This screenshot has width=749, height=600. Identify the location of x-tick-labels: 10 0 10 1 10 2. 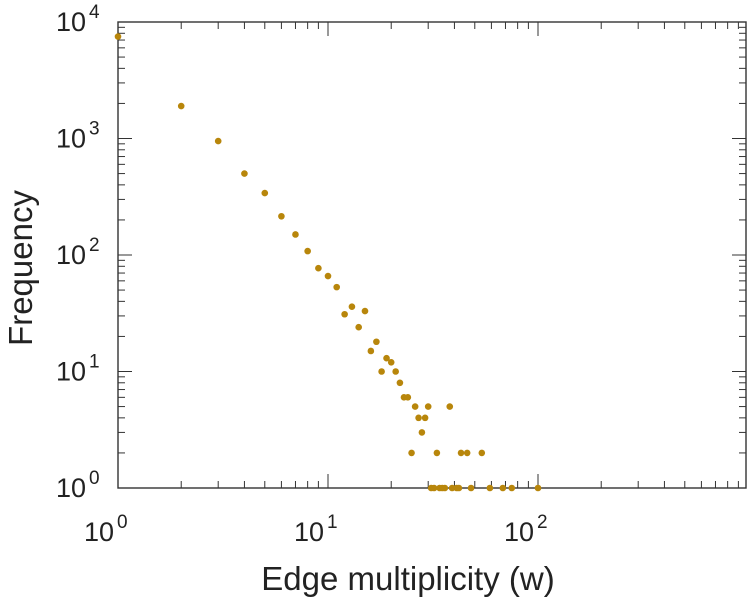
(316, 529).